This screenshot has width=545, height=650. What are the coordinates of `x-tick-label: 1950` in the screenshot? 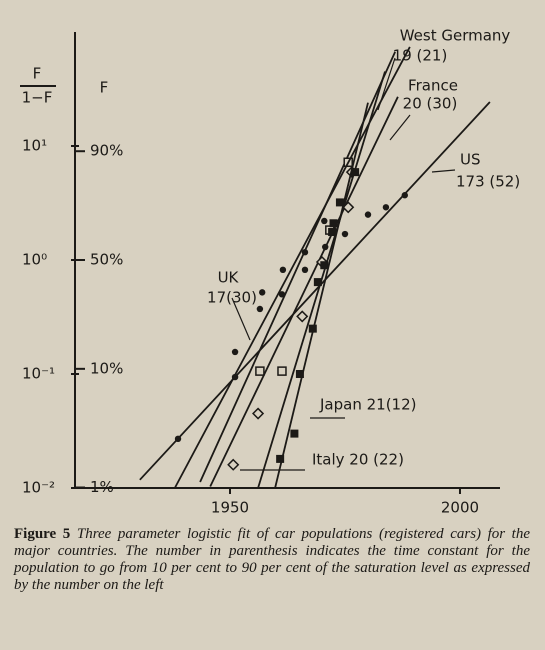 It's located at (230, 508).